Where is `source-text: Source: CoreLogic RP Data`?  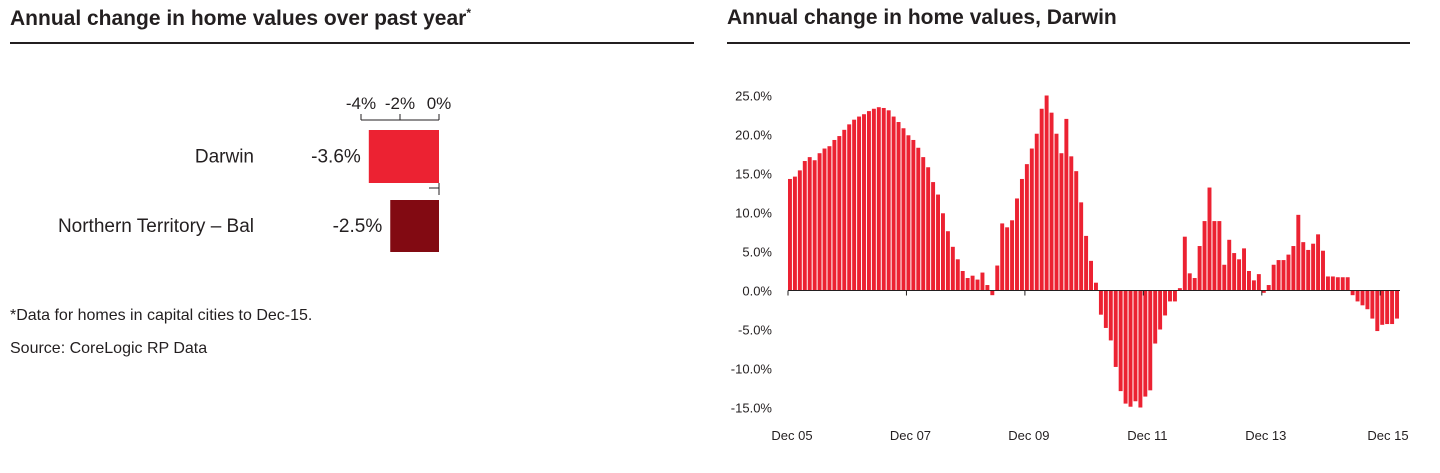 source-text: Source: CoreLogic RP Data is located at coordinates (109, 348).